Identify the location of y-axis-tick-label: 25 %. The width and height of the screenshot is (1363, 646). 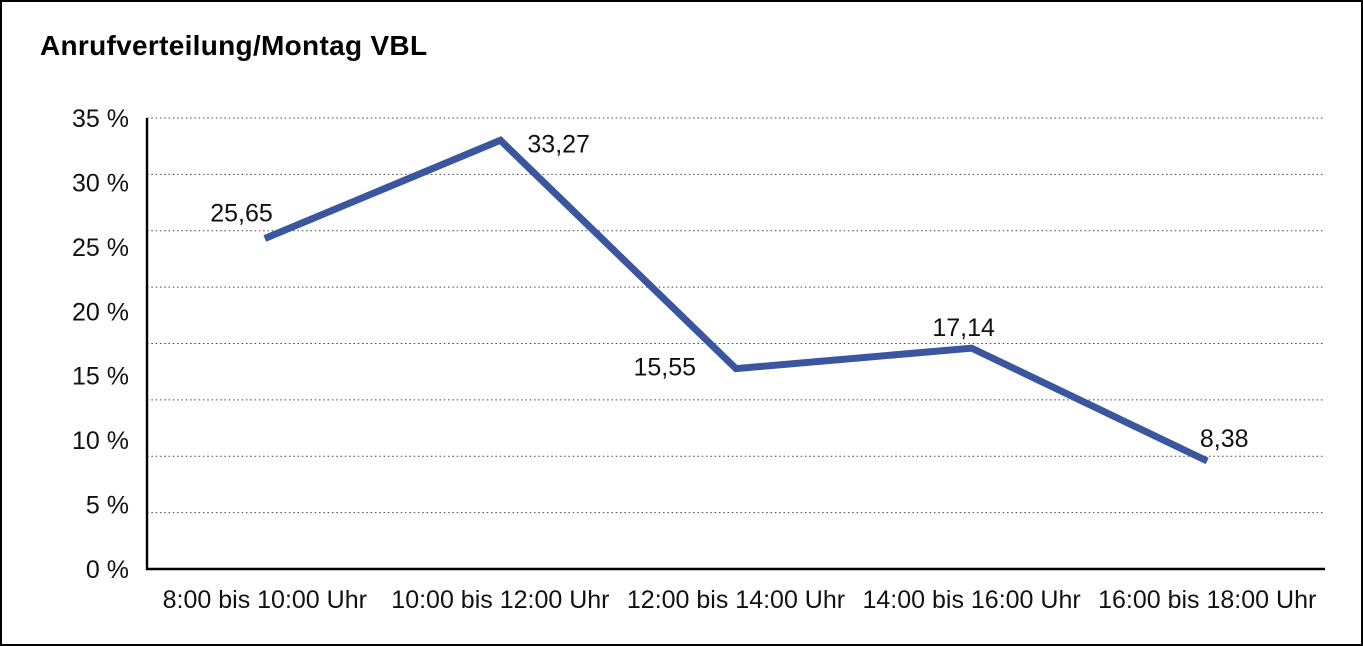
(100, 248).